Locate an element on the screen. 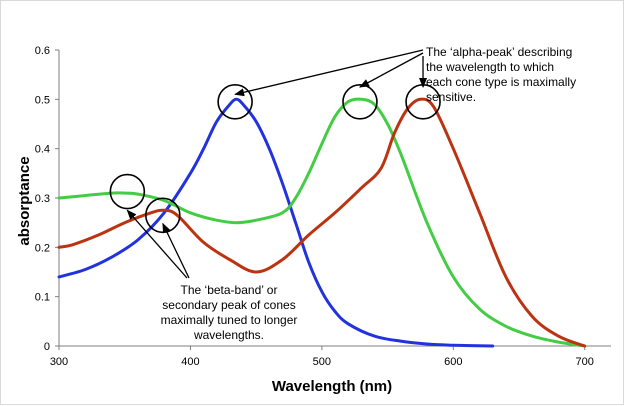 The height and width of the screenshot is (406, 624). x-tick-label: 400 is located at coordinates (190, 362).